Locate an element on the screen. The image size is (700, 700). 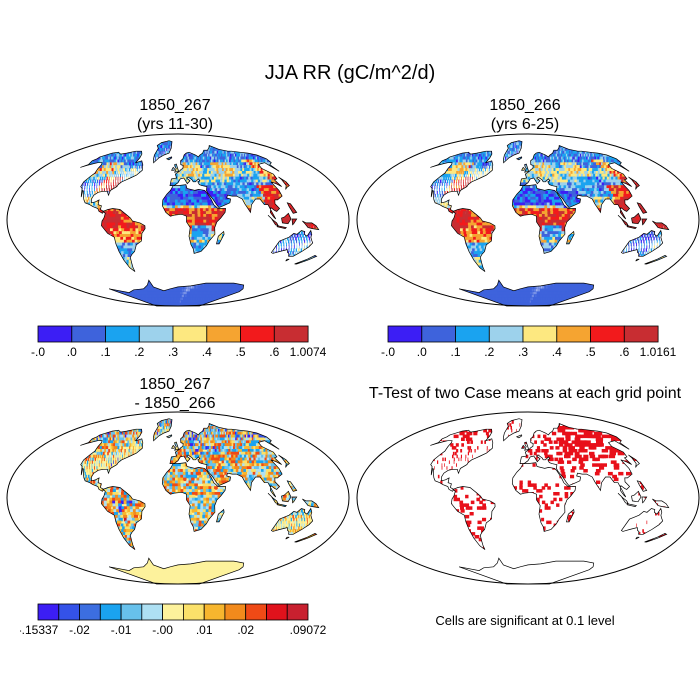
colorbar-panel-1: -.0 .0 .1 .2 .3 .4 .5 .6 1.0074 is located at coordinates (179, 342).